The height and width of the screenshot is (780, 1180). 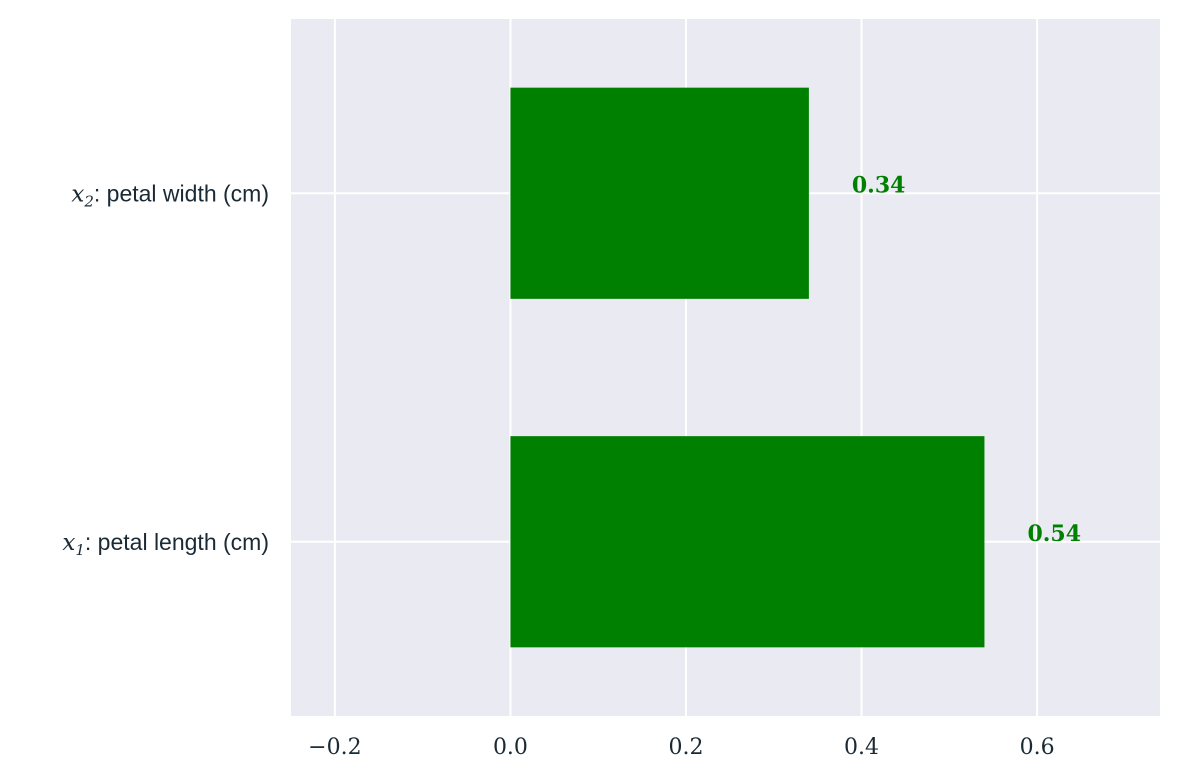 What do you see at coordinates (181, 193) in the screenshot?
I see `category-name: : petal width (cm)` at bounding box center [181, 193].